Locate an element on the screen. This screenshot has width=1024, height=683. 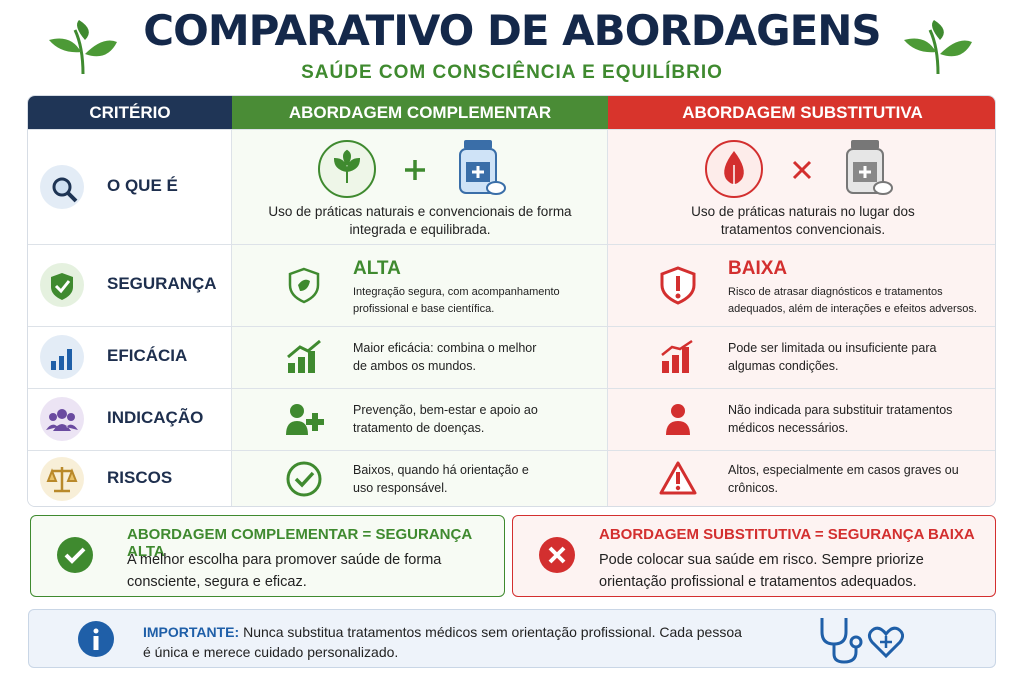
leaves-right is located at coordinates (938, 47).